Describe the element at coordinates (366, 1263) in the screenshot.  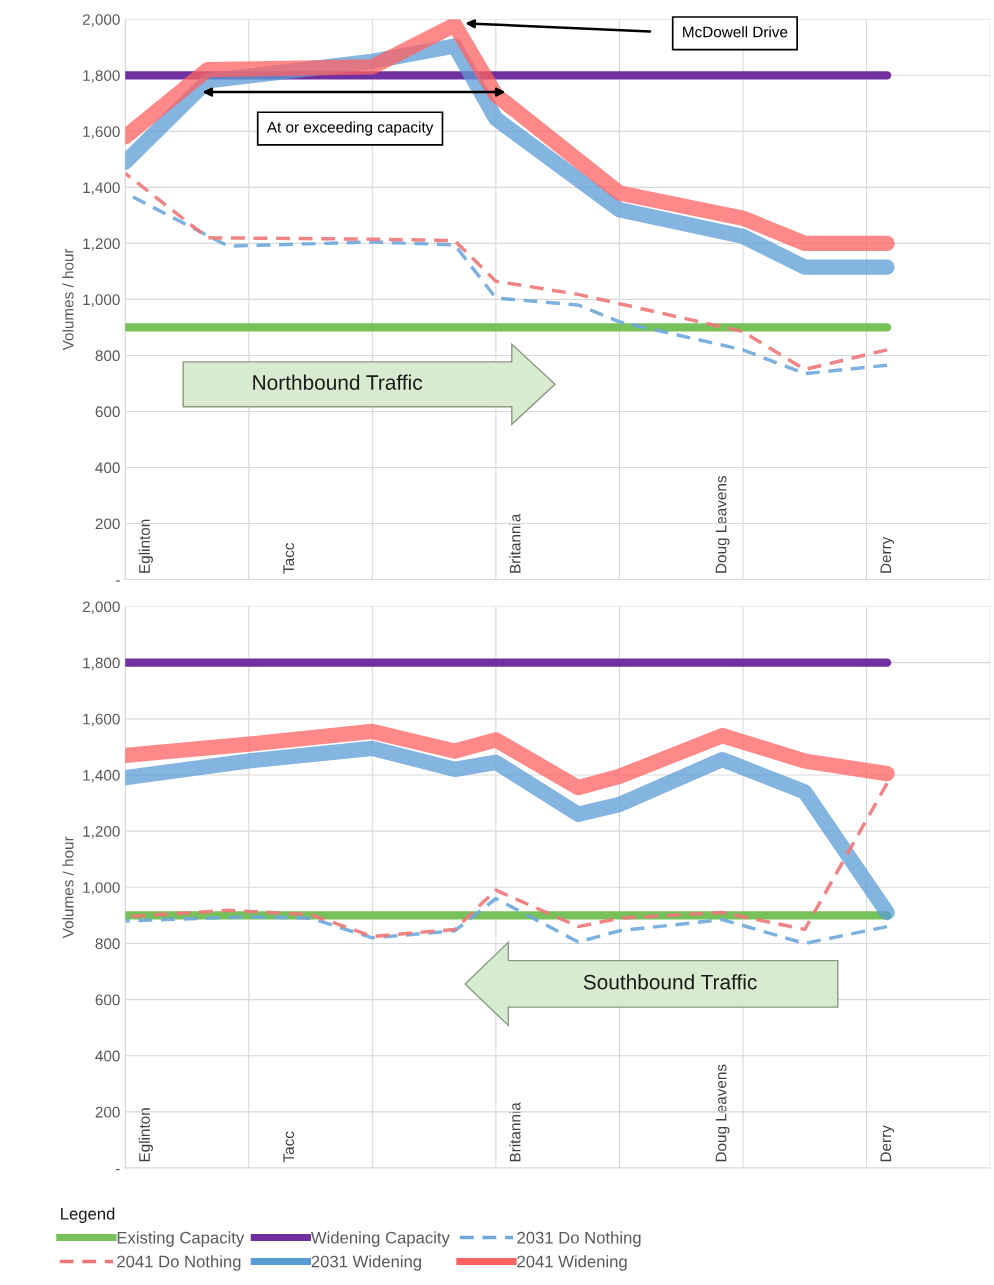
I see `legend-label: 2031 Widening` at that location.